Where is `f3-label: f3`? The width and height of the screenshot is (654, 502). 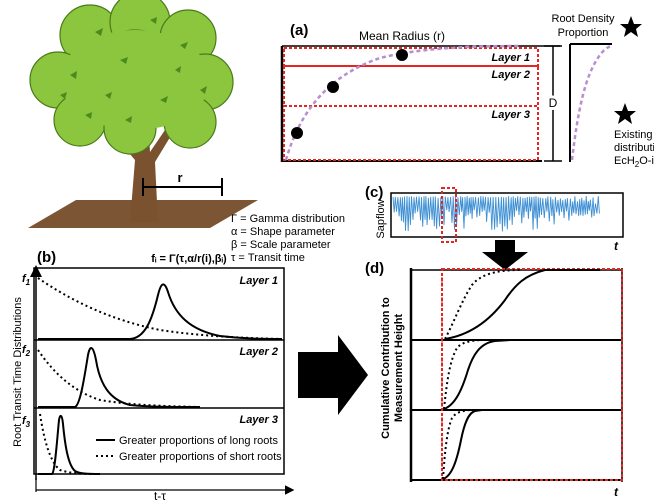
f3-label: f3 is located at coordinates (26, 422).